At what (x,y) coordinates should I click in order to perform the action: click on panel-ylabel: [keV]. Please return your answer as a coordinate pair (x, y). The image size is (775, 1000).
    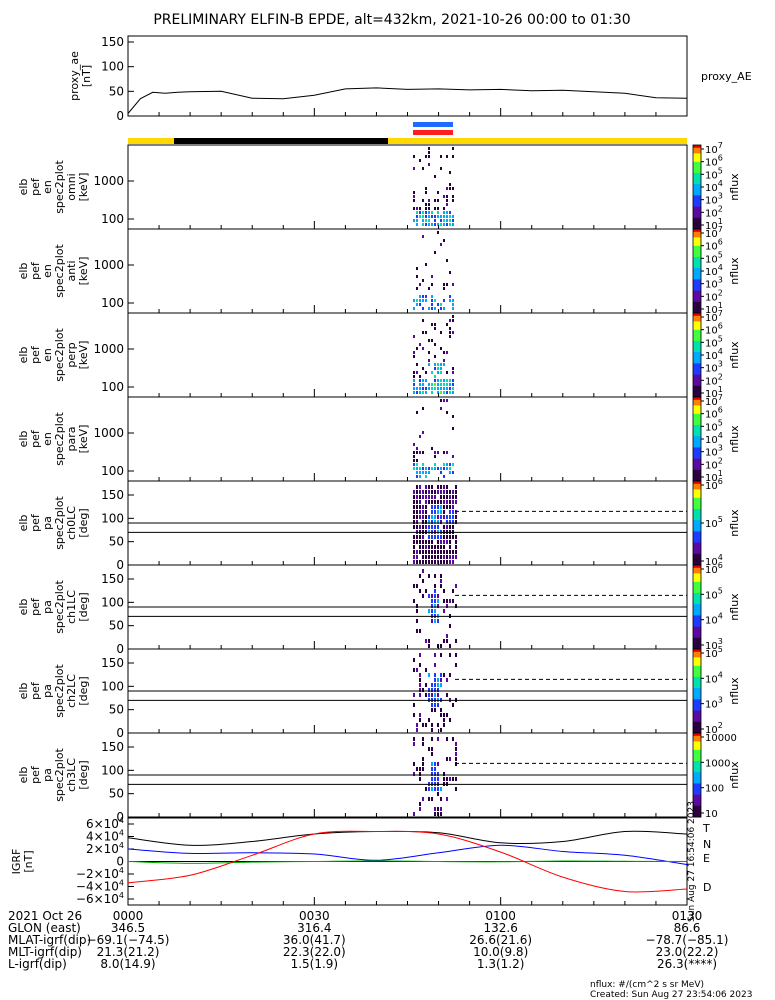
    Looking at the image, I should click on (83, 271).